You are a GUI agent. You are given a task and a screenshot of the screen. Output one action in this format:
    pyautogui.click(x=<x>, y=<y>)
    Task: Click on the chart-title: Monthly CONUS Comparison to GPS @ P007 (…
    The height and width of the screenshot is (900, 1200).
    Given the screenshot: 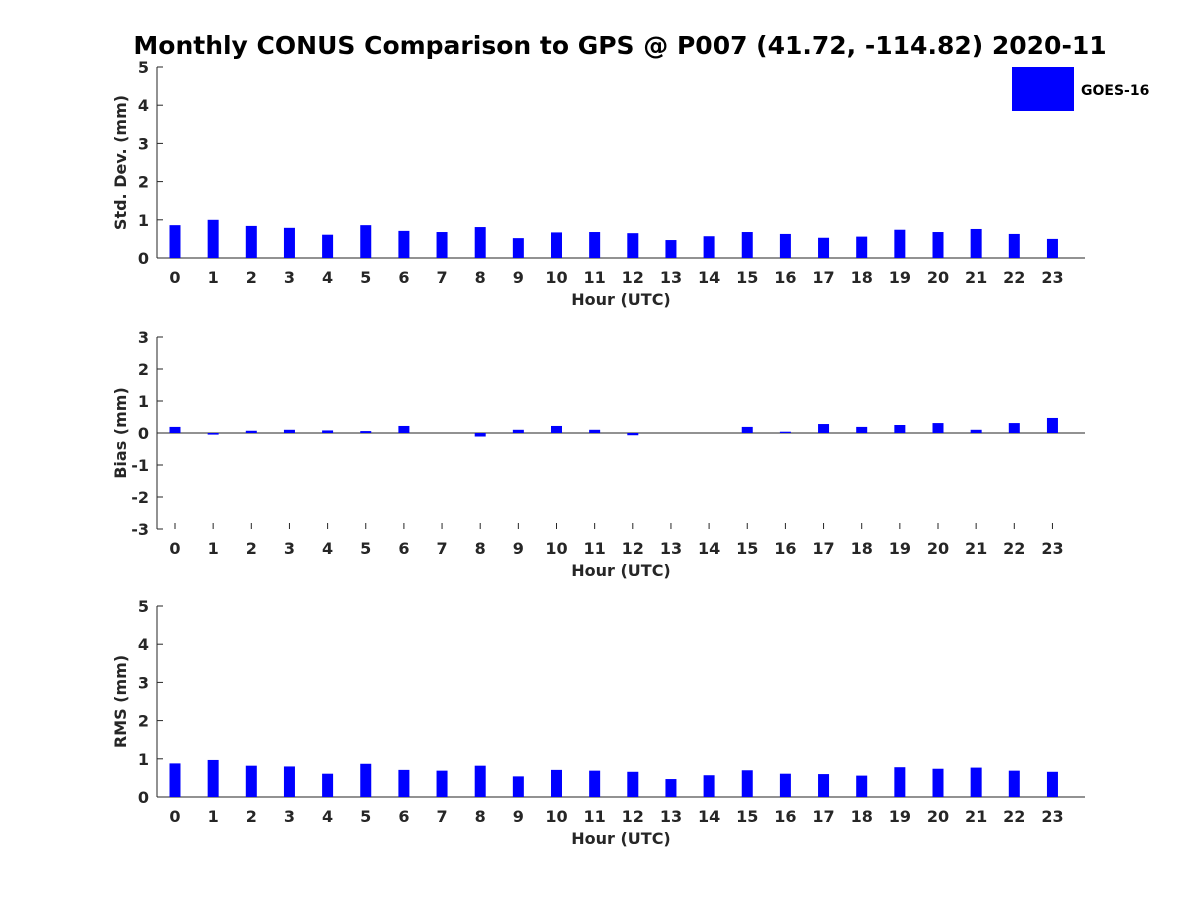 What is the action you would take?
    pyautogui.click(x=619, y=45)
    